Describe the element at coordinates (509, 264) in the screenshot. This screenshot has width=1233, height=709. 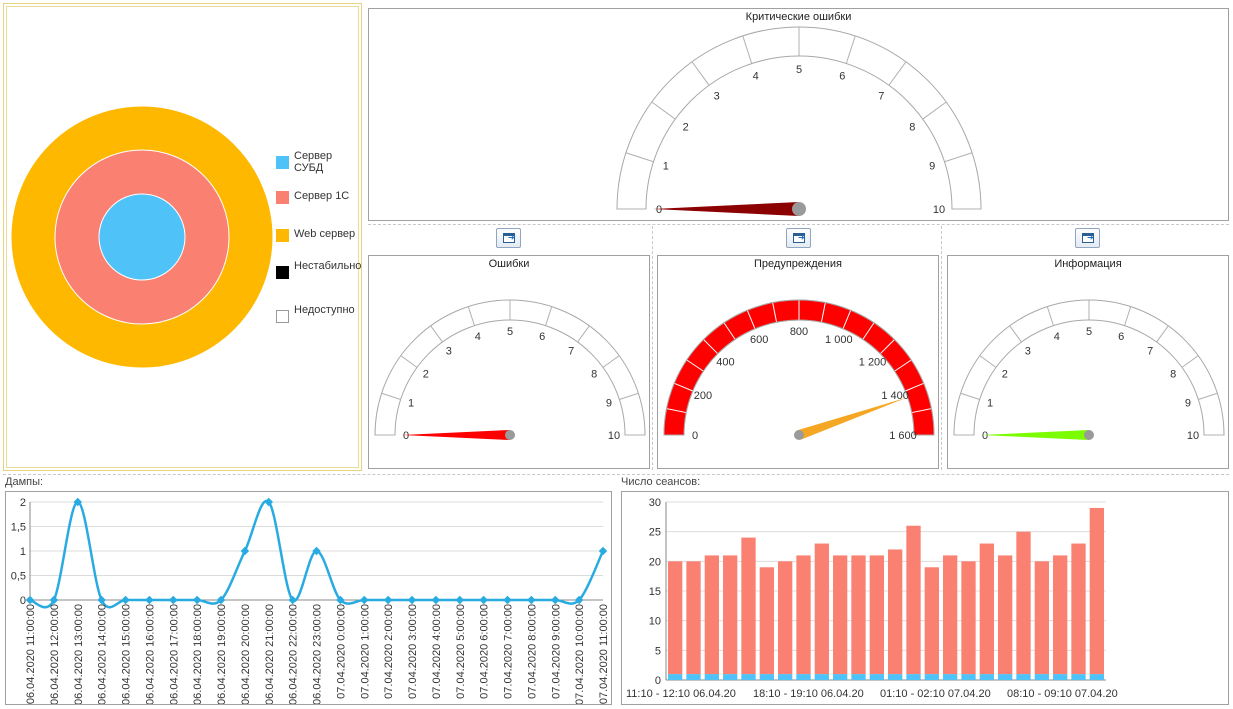
I see `gauge-title: Ошибки` at that location.